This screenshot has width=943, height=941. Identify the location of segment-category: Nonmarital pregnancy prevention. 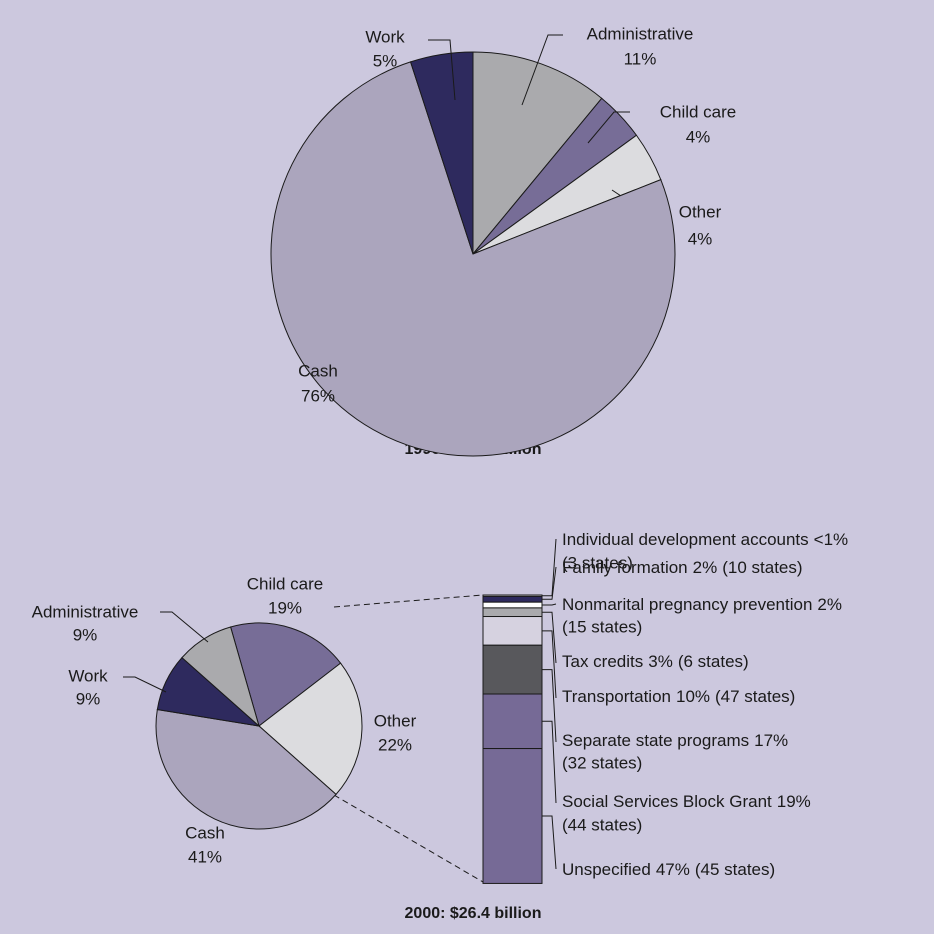
(687, 604).